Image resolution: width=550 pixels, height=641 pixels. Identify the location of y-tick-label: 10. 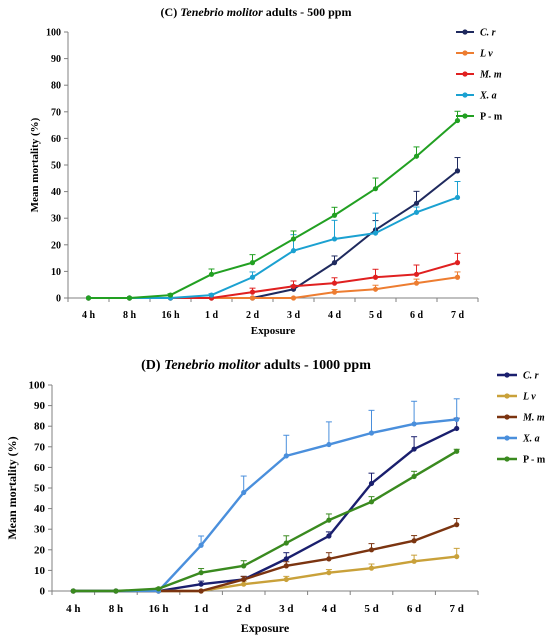
(56, 272).